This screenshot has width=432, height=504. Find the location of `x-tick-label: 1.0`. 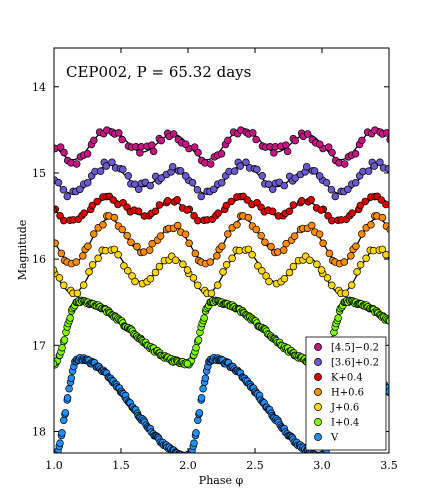

x-tick-label: 1.0 is located at coordinates (54, 465).